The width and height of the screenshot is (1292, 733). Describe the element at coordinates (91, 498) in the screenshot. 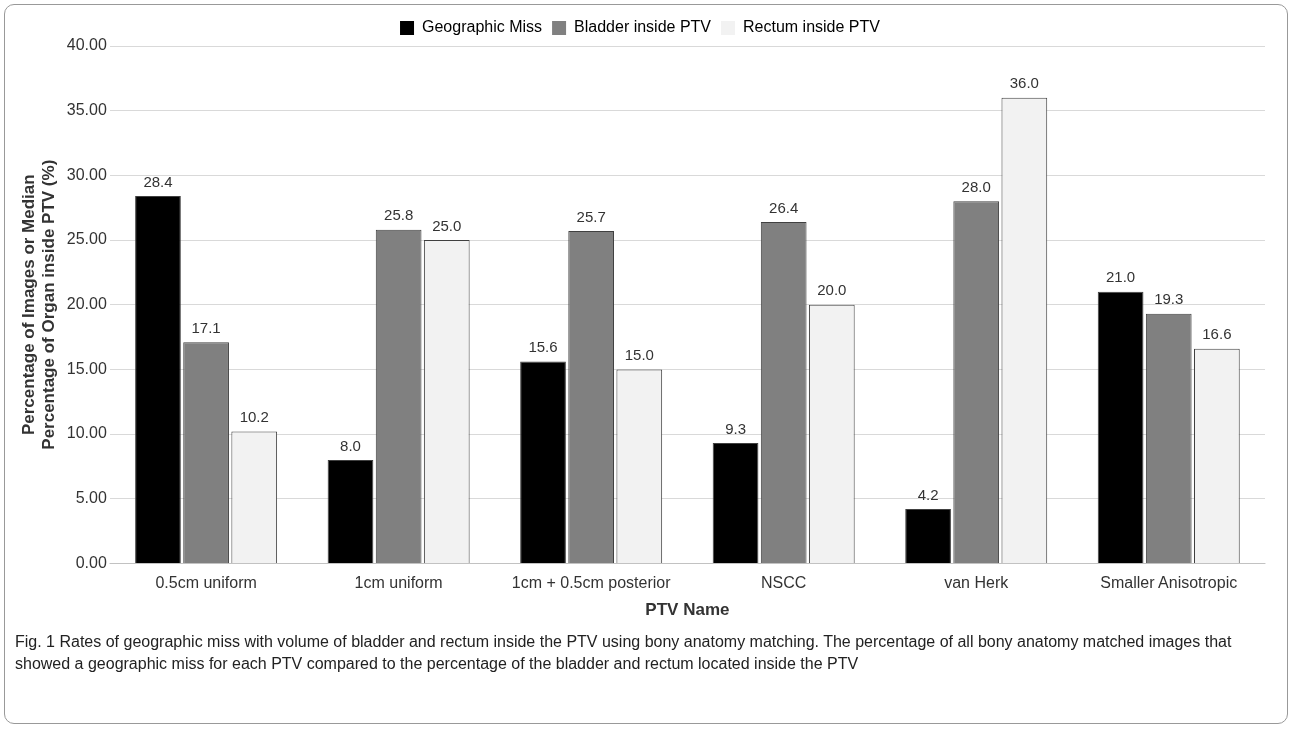

I see `y-tick-label: 5.00` at that location.